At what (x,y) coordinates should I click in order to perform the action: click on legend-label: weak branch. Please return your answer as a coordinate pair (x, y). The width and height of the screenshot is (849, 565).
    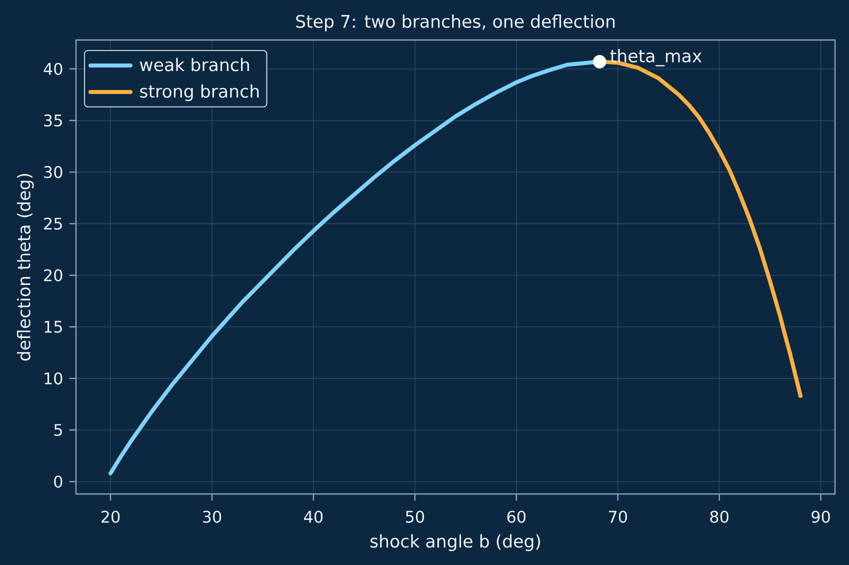
    Looking at the image, I should click on (194, 65).